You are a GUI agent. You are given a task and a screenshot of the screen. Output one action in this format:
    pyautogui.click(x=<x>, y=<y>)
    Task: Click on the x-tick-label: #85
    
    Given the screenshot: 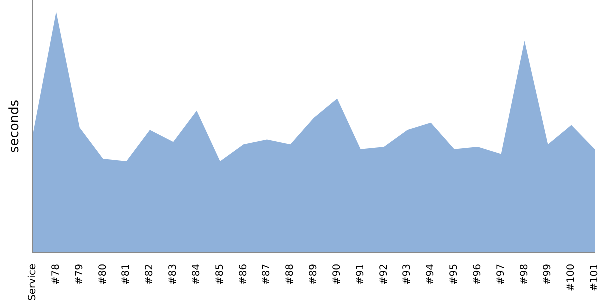 What is the action you would take?
    pyautogui.click(x=220, y=275)
    